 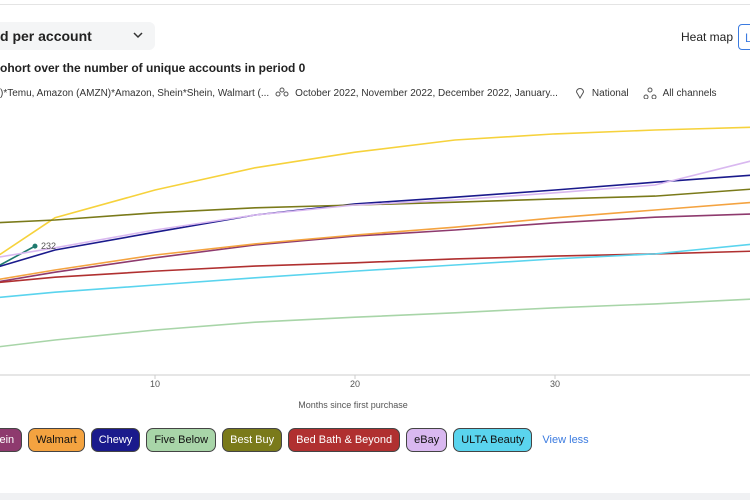 I want to click on legend-chip: Chewy, so click(x=115, y=440).